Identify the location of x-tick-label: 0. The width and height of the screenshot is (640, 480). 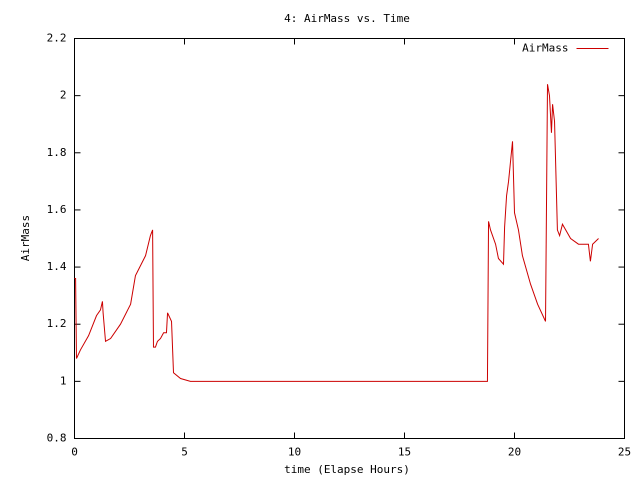
(74, 452).